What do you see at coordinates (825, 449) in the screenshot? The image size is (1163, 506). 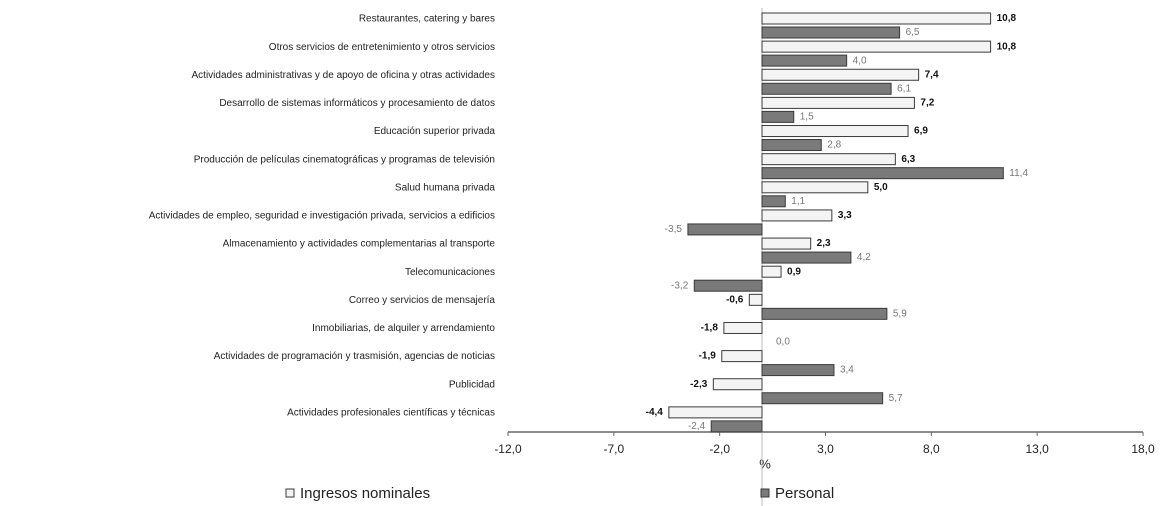 I see `x-tick-label: 3,0` at bounding box center [825, 449].